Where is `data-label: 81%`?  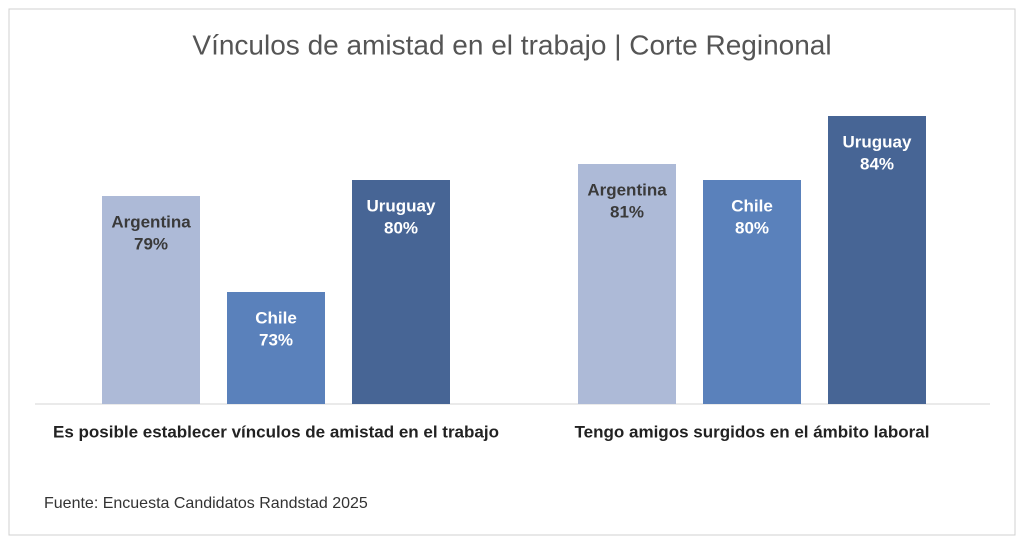 data-label: 81% is located at coordinates (627, 211).